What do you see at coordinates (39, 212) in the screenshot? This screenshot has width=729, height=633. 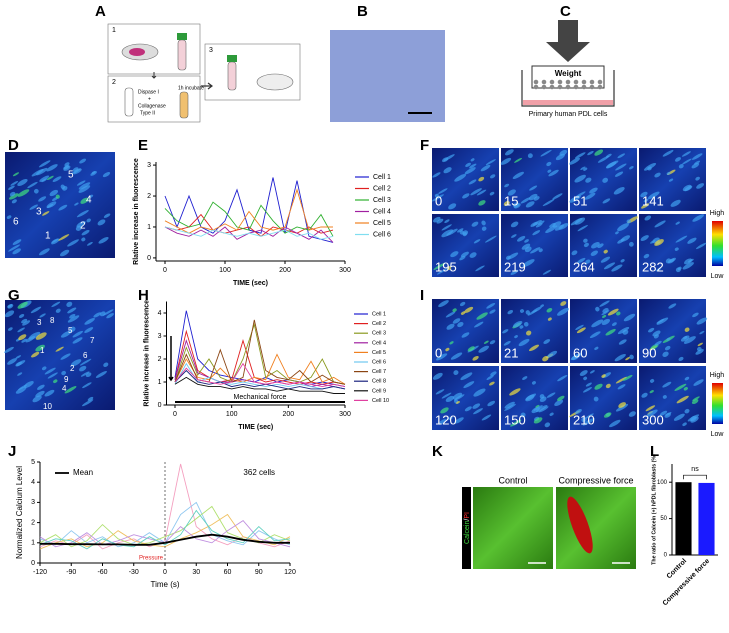 I see `cell-label: 3` at bounding box center [39, 212].